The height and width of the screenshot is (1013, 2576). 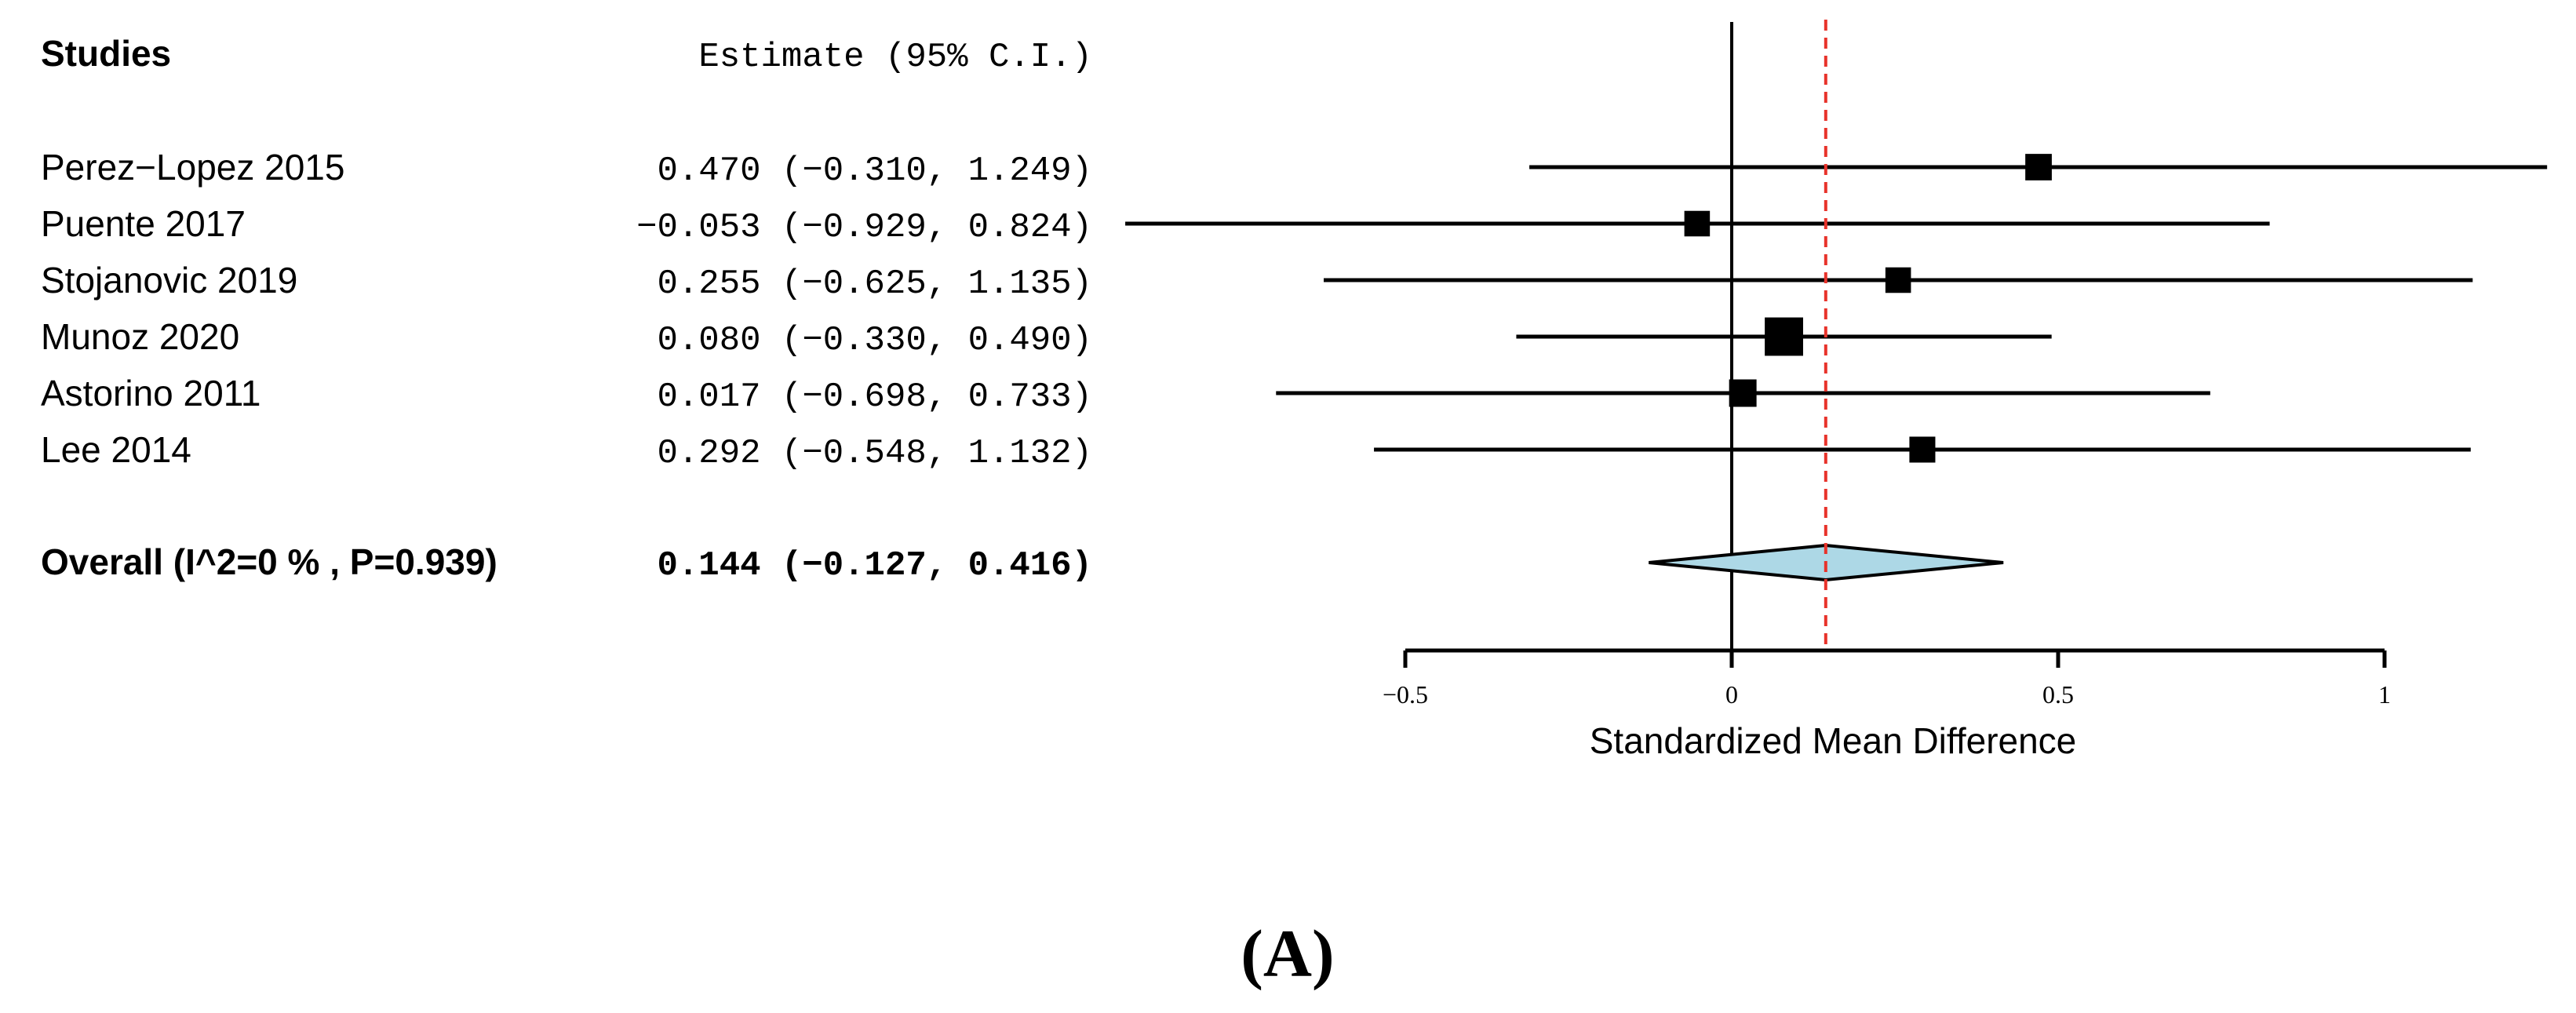 What do you see at coordinates (1887, 678) in the screenshot?
I see `x-axis: −0.5 0 0.5 1` at bounding box center [1887, 678].